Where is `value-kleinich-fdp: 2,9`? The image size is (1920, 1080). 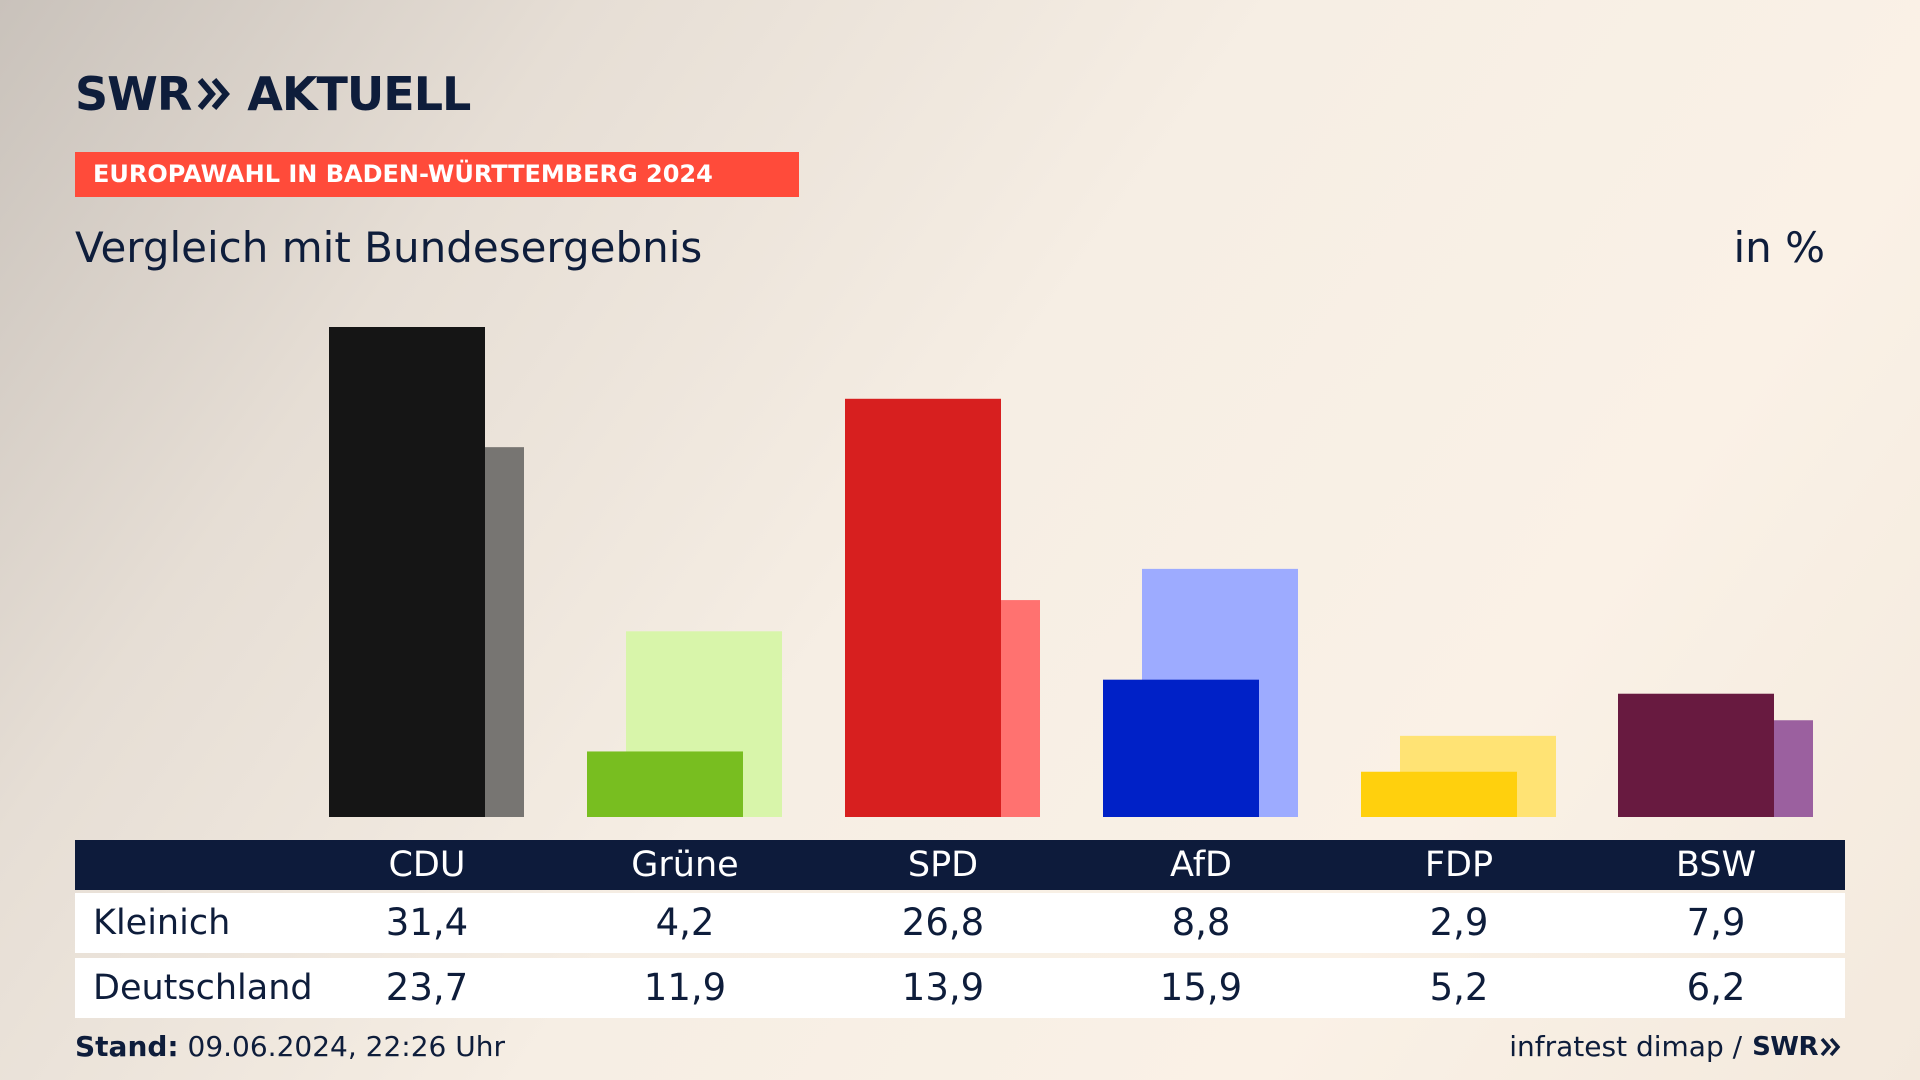
value-kleinich-fdp: 2,9 is located at coordinates (1459, 922).